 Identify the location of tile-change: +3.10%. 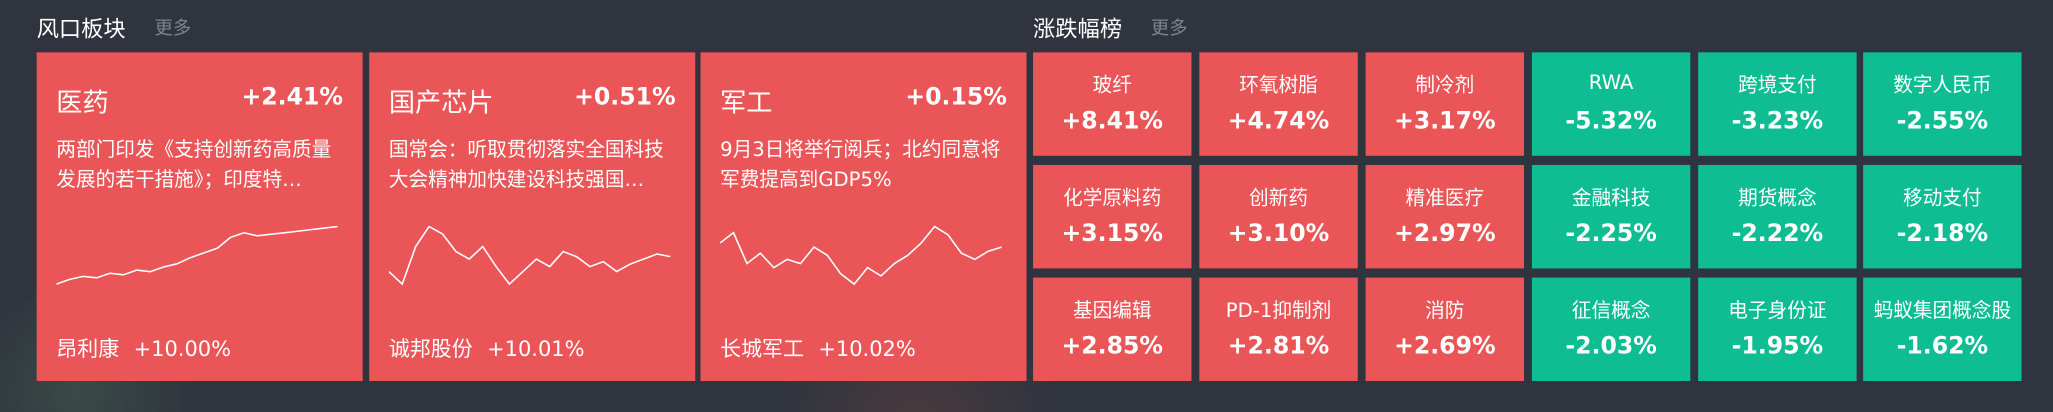
(1278, 233).